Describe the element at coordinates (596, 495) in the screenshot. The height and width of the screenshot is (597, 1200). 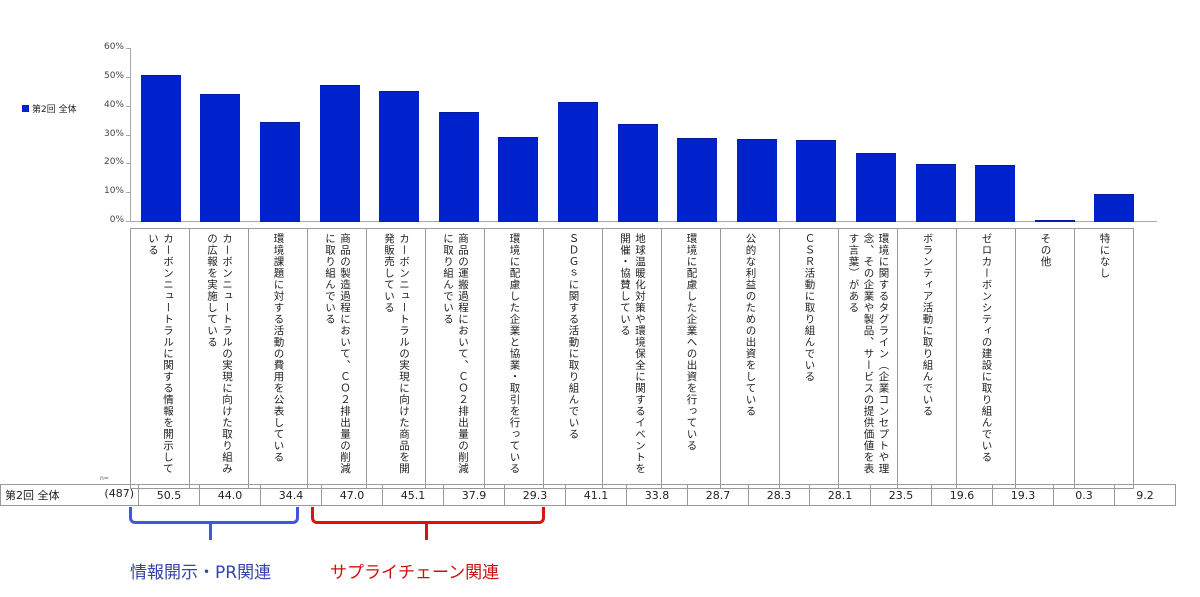
I see `value-cell: 41.1` at that location.